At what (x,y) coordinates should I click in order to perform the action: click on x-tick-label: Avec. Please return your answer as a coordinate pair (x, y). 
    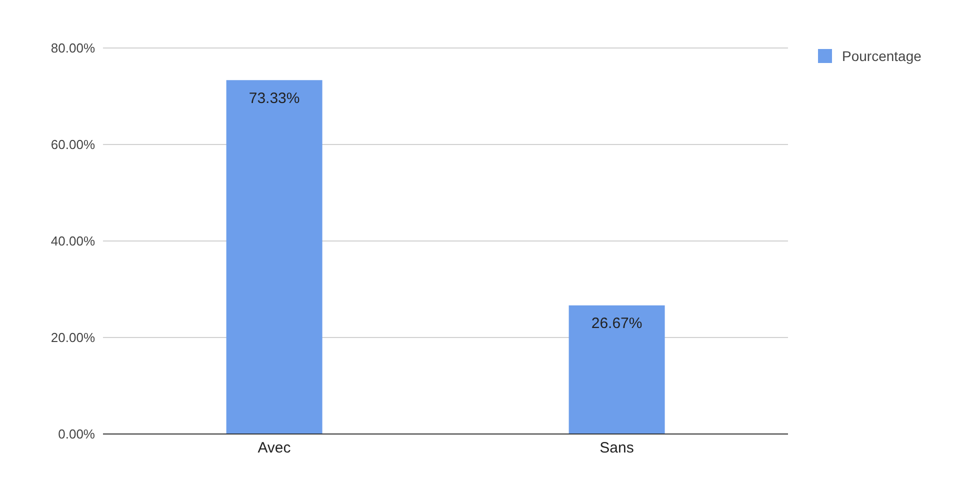
    Looking at the image, I should click on (275, 448).